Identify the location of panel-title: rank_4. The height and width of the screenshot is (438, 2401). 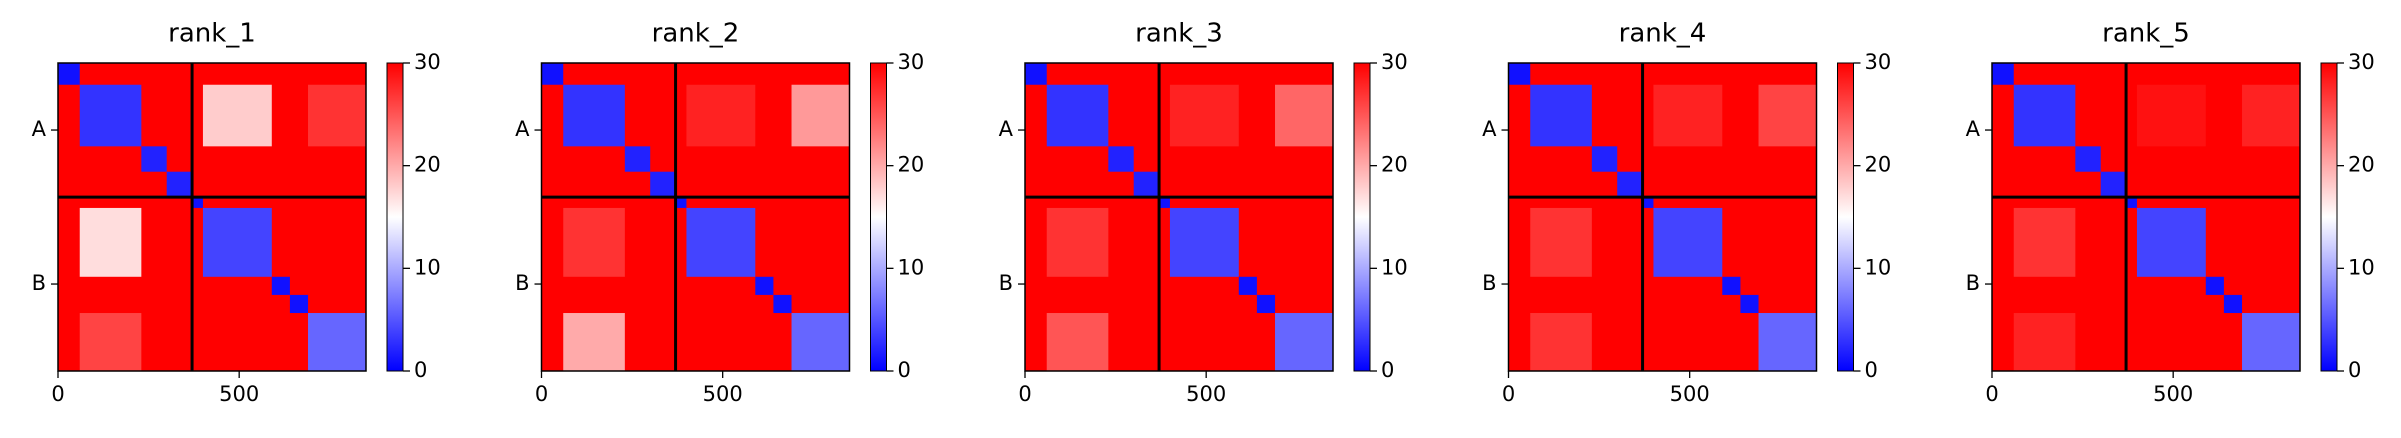
(1663, 34).